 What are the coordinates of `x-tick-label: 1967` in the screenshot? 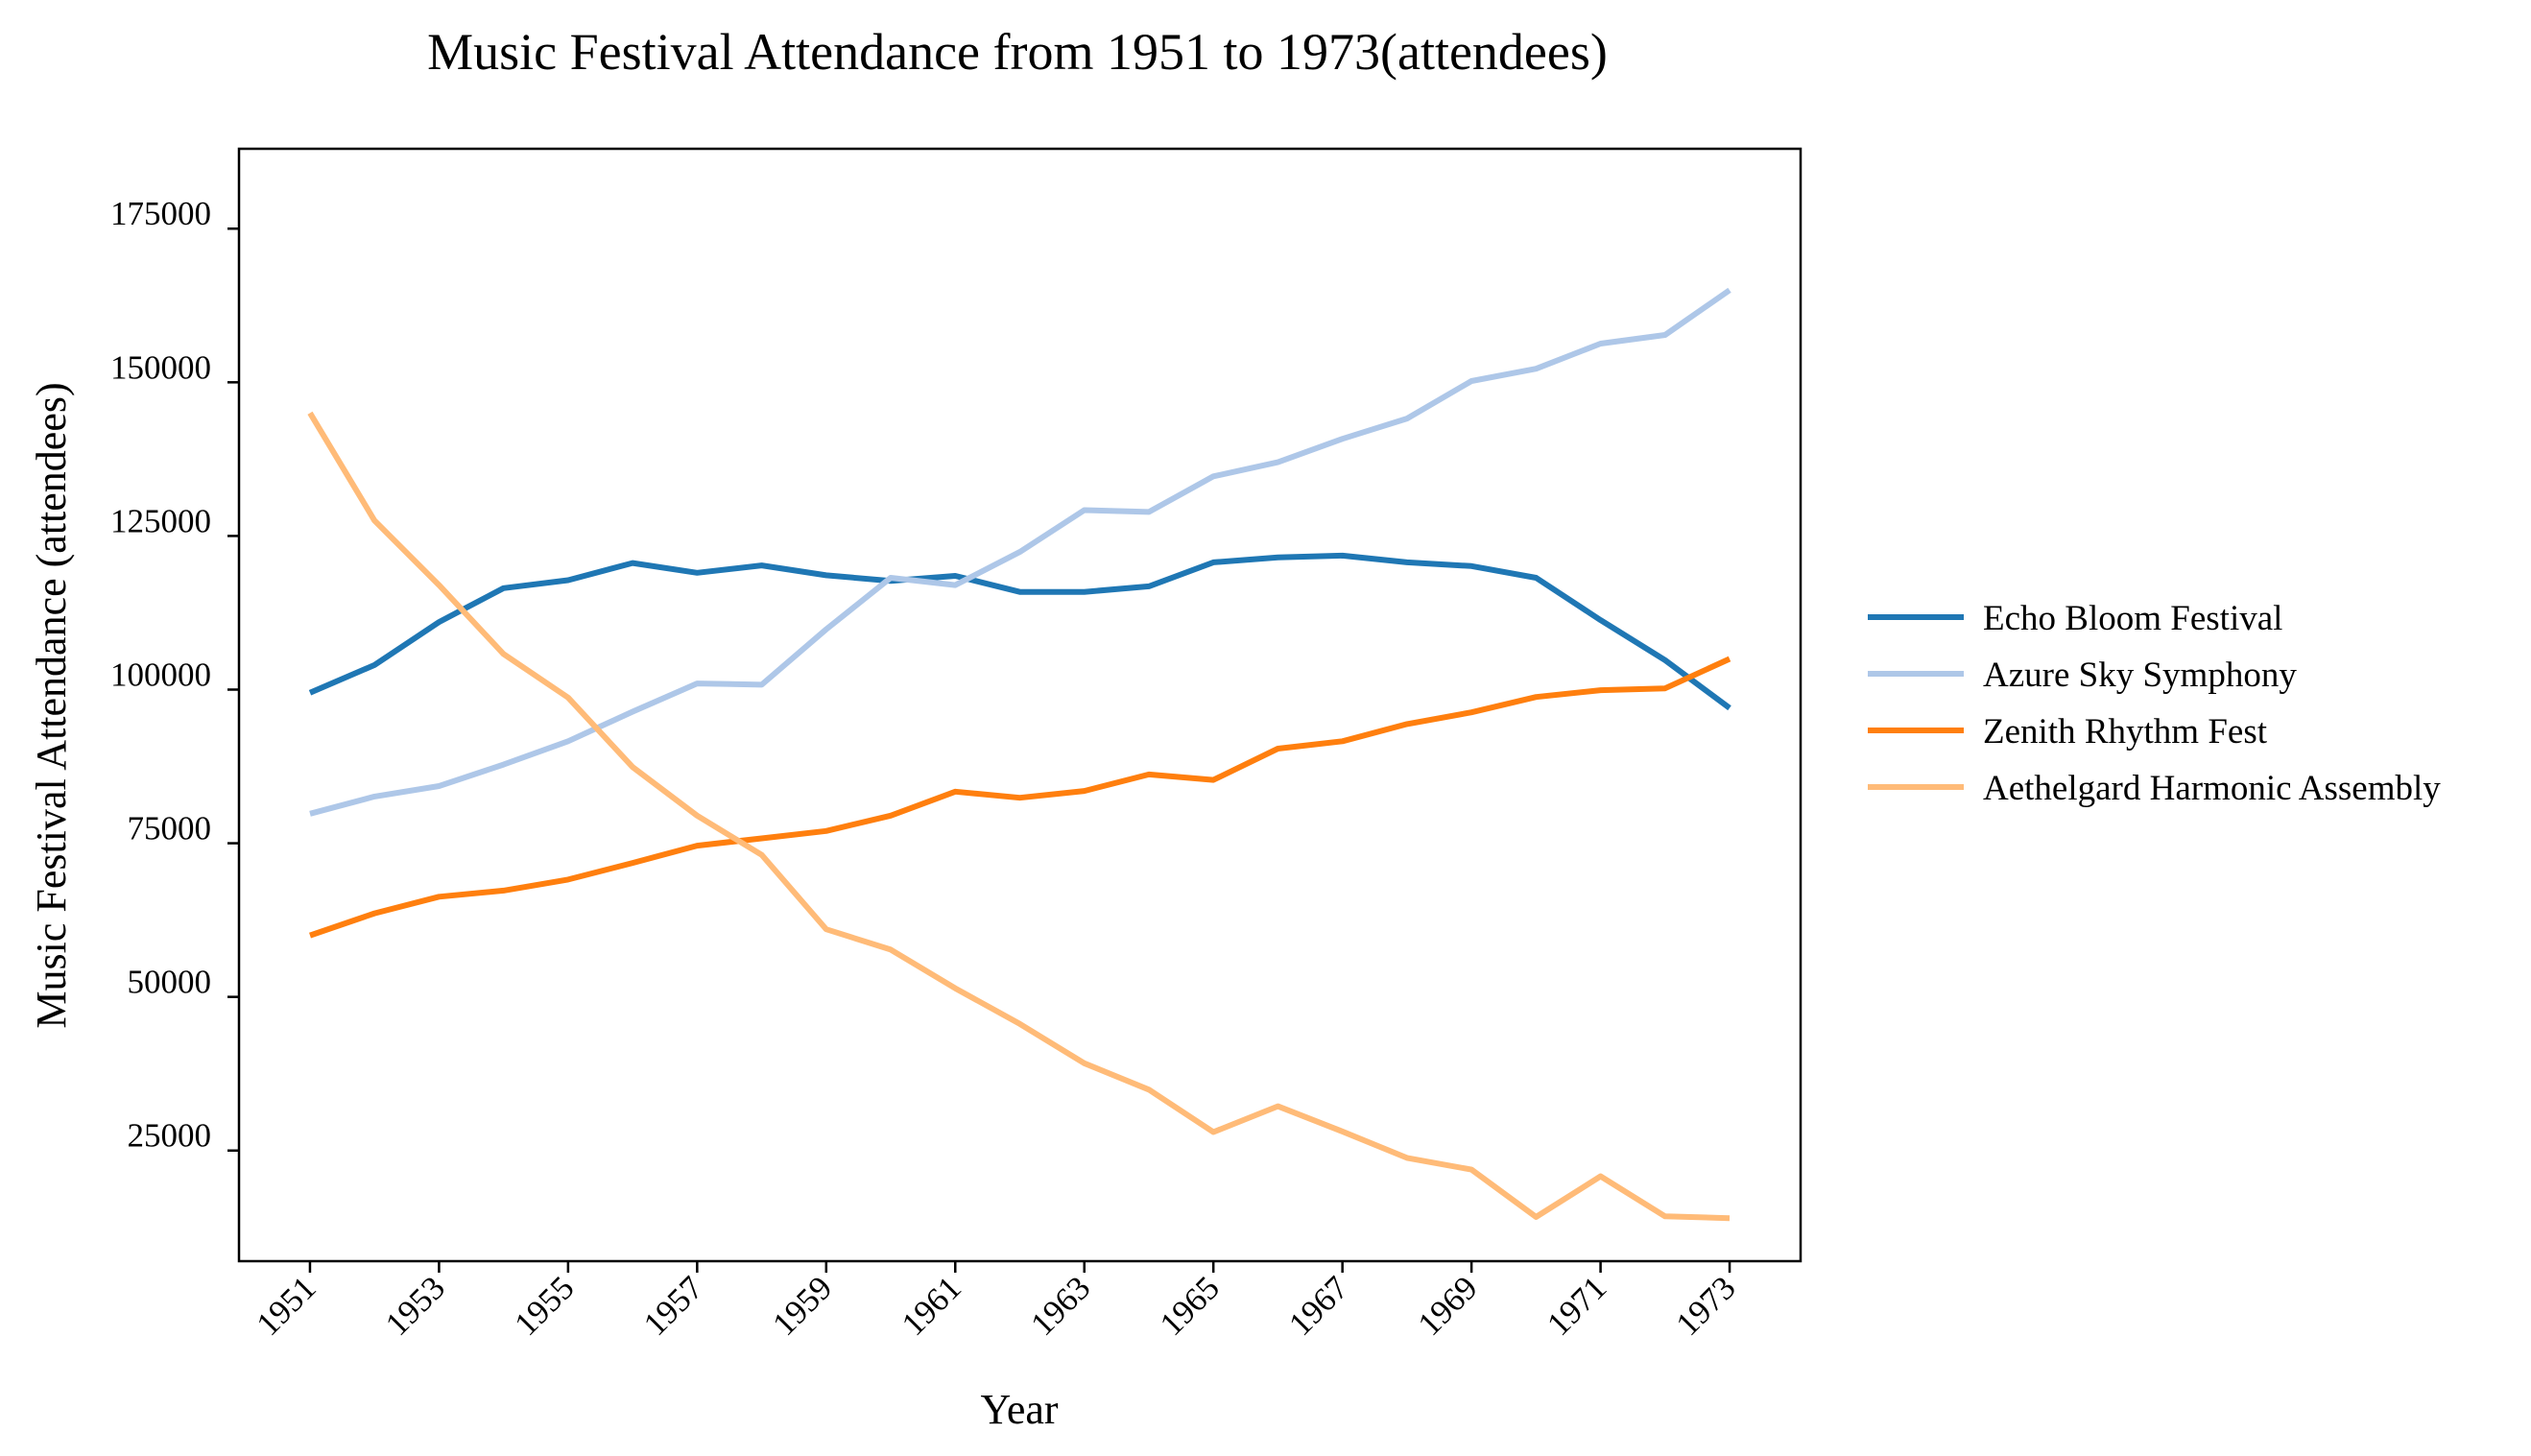 It's located at (1318, 1306).